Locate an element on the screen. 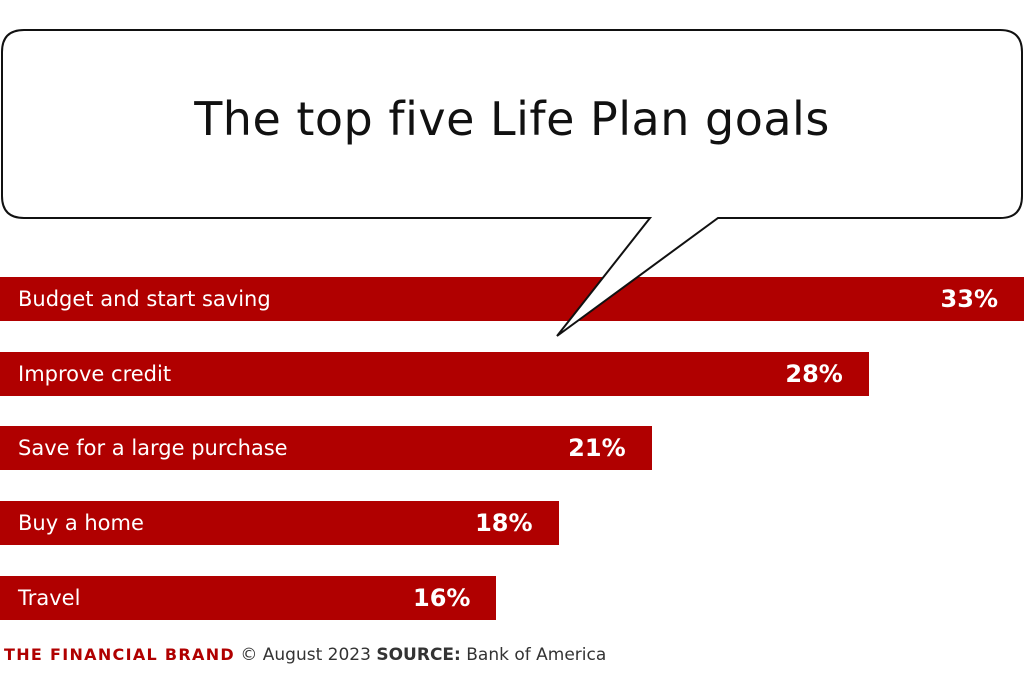 The image size is (1024, 687). bar: Improve credit 28% is located at coordinates (434, 373).